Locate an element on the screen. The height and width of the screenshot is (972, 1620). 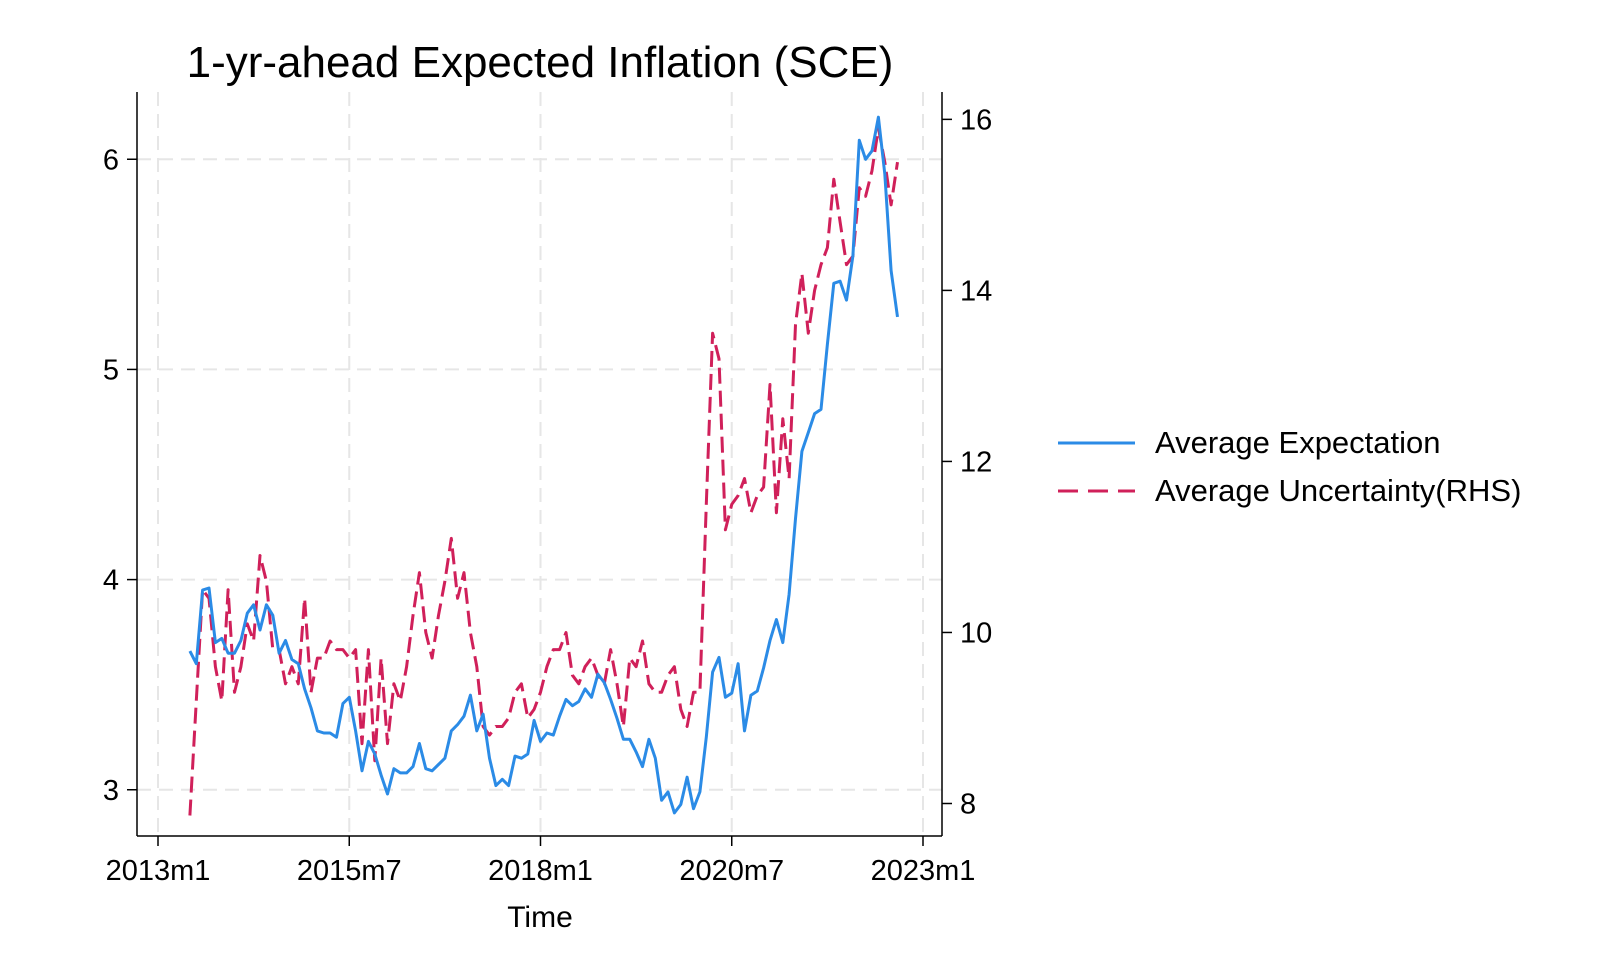
y-axis-left: 3 4 5 6 is located at coordinates (120, 475).